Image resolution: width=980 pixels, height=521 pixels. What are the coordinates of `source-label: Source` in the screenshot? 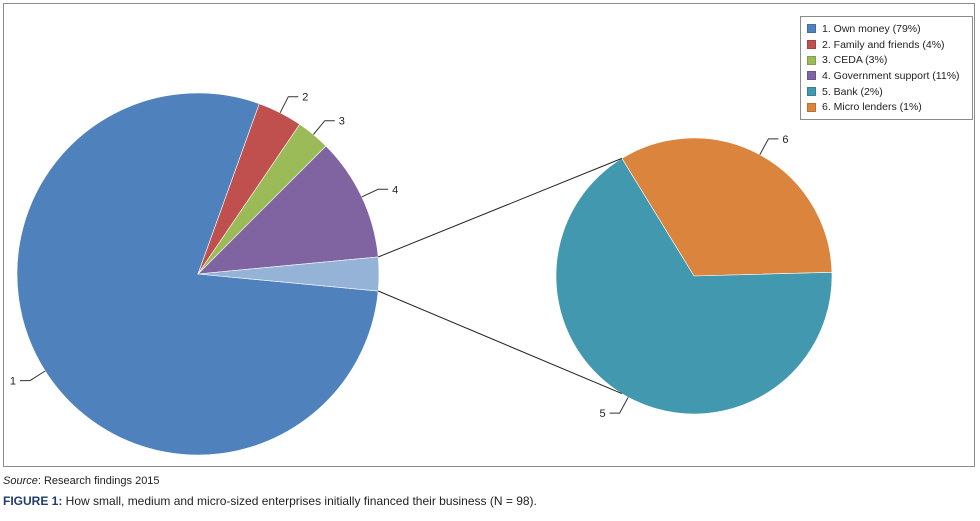 It's located at (20, 481).